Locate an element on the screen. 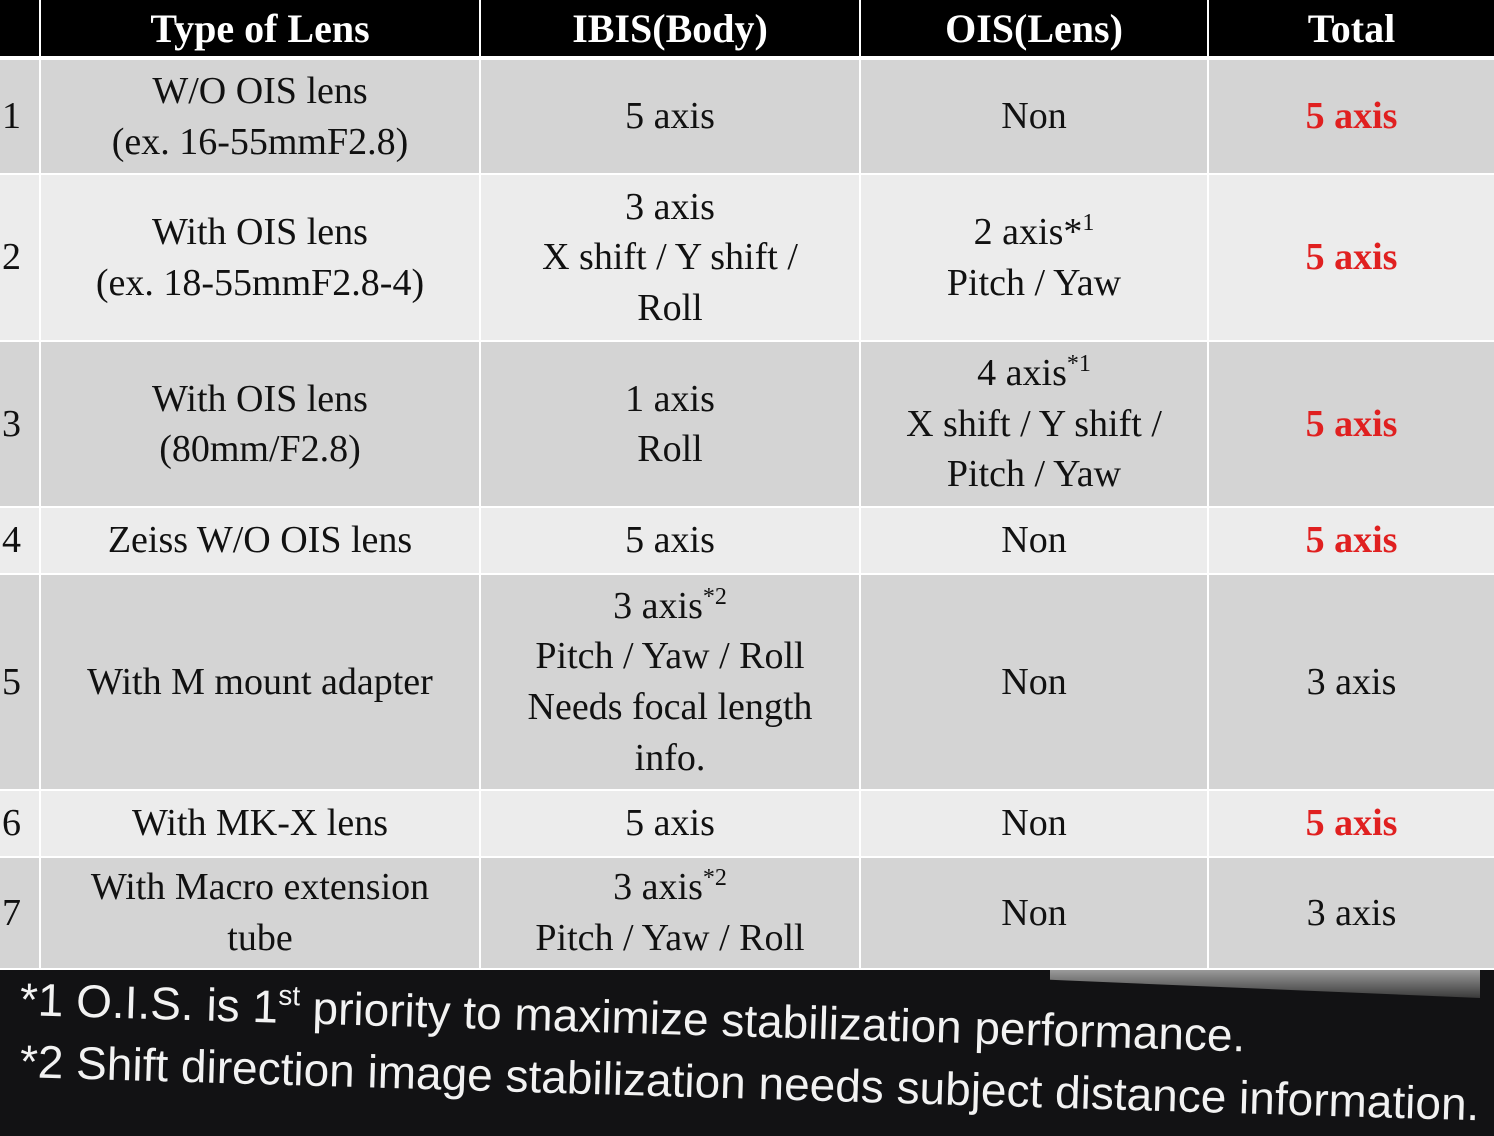 The image size is (1494, 1136). ois-cell-first-line: 2 axis*1 is located at coordinates (1034, 232).